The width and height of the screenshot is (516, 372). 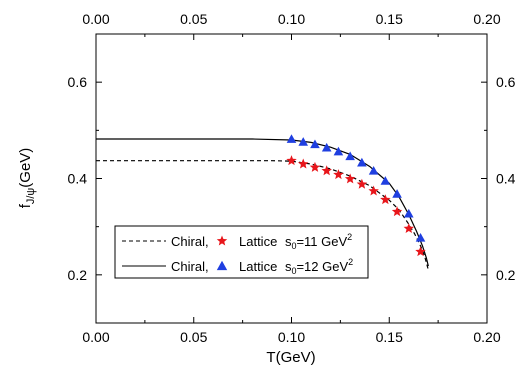 I want to click on legend-lattice-12-exp: 2, so click(x=350, y=262).